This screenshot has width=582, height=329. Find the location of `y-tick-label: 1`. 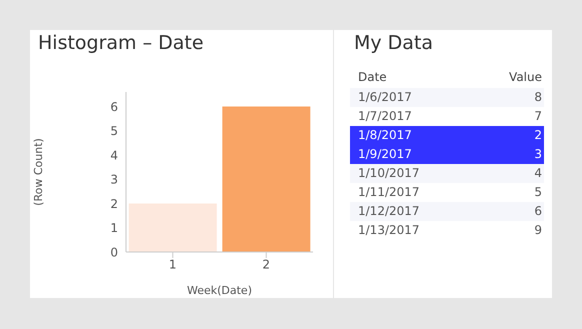

y-tick-label: 1 is located at coordinates (114, 228).